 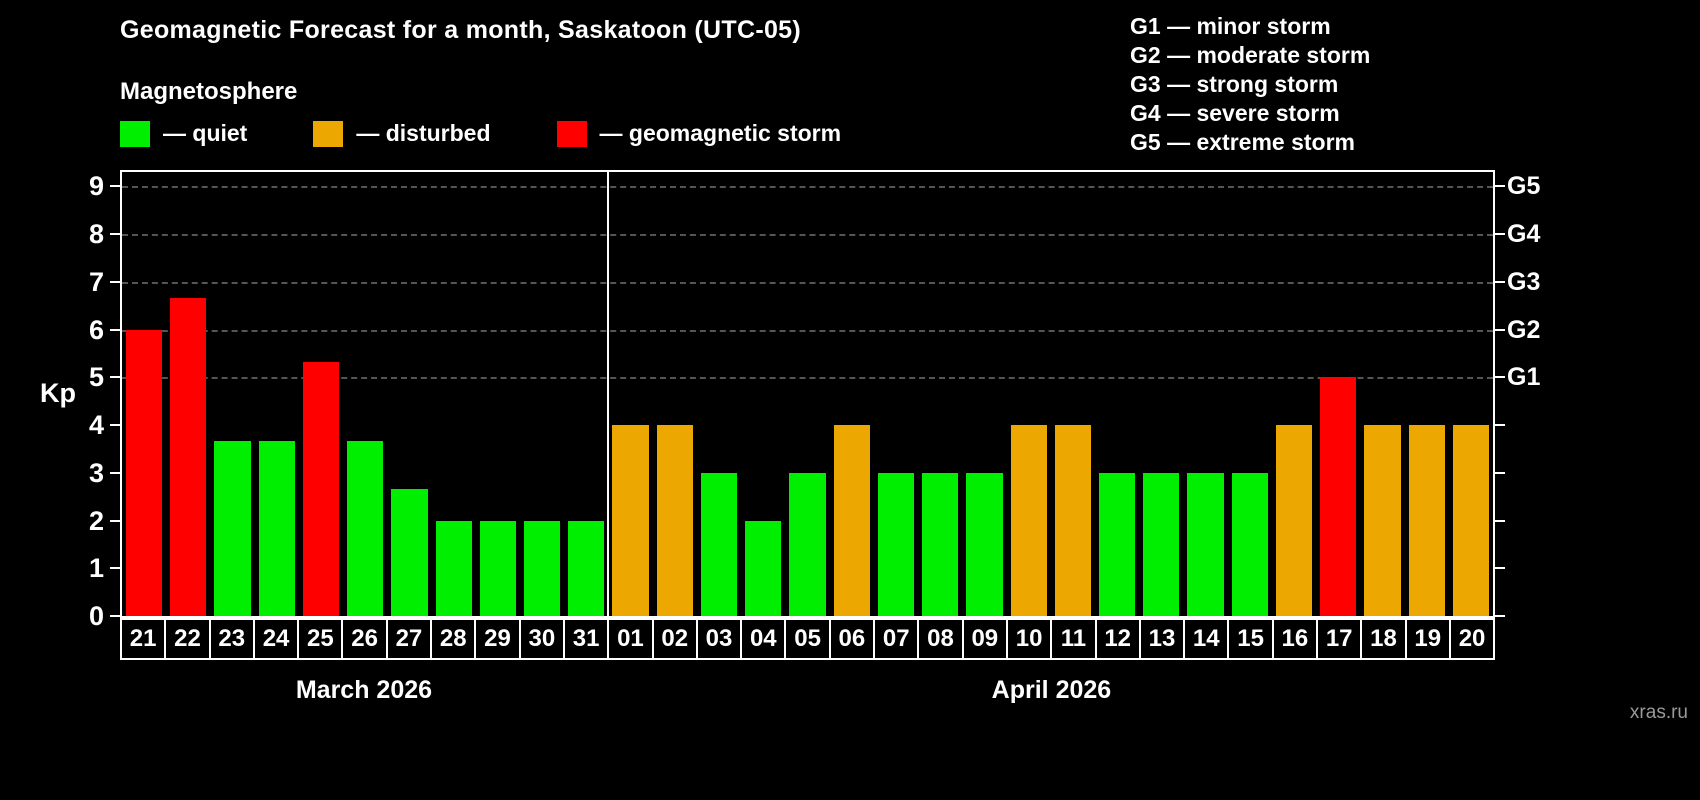 What do you see at coordinates (1295, 639) in the screenshot?
I see `day-label-16: 16` at bounding box center [1295, 639].